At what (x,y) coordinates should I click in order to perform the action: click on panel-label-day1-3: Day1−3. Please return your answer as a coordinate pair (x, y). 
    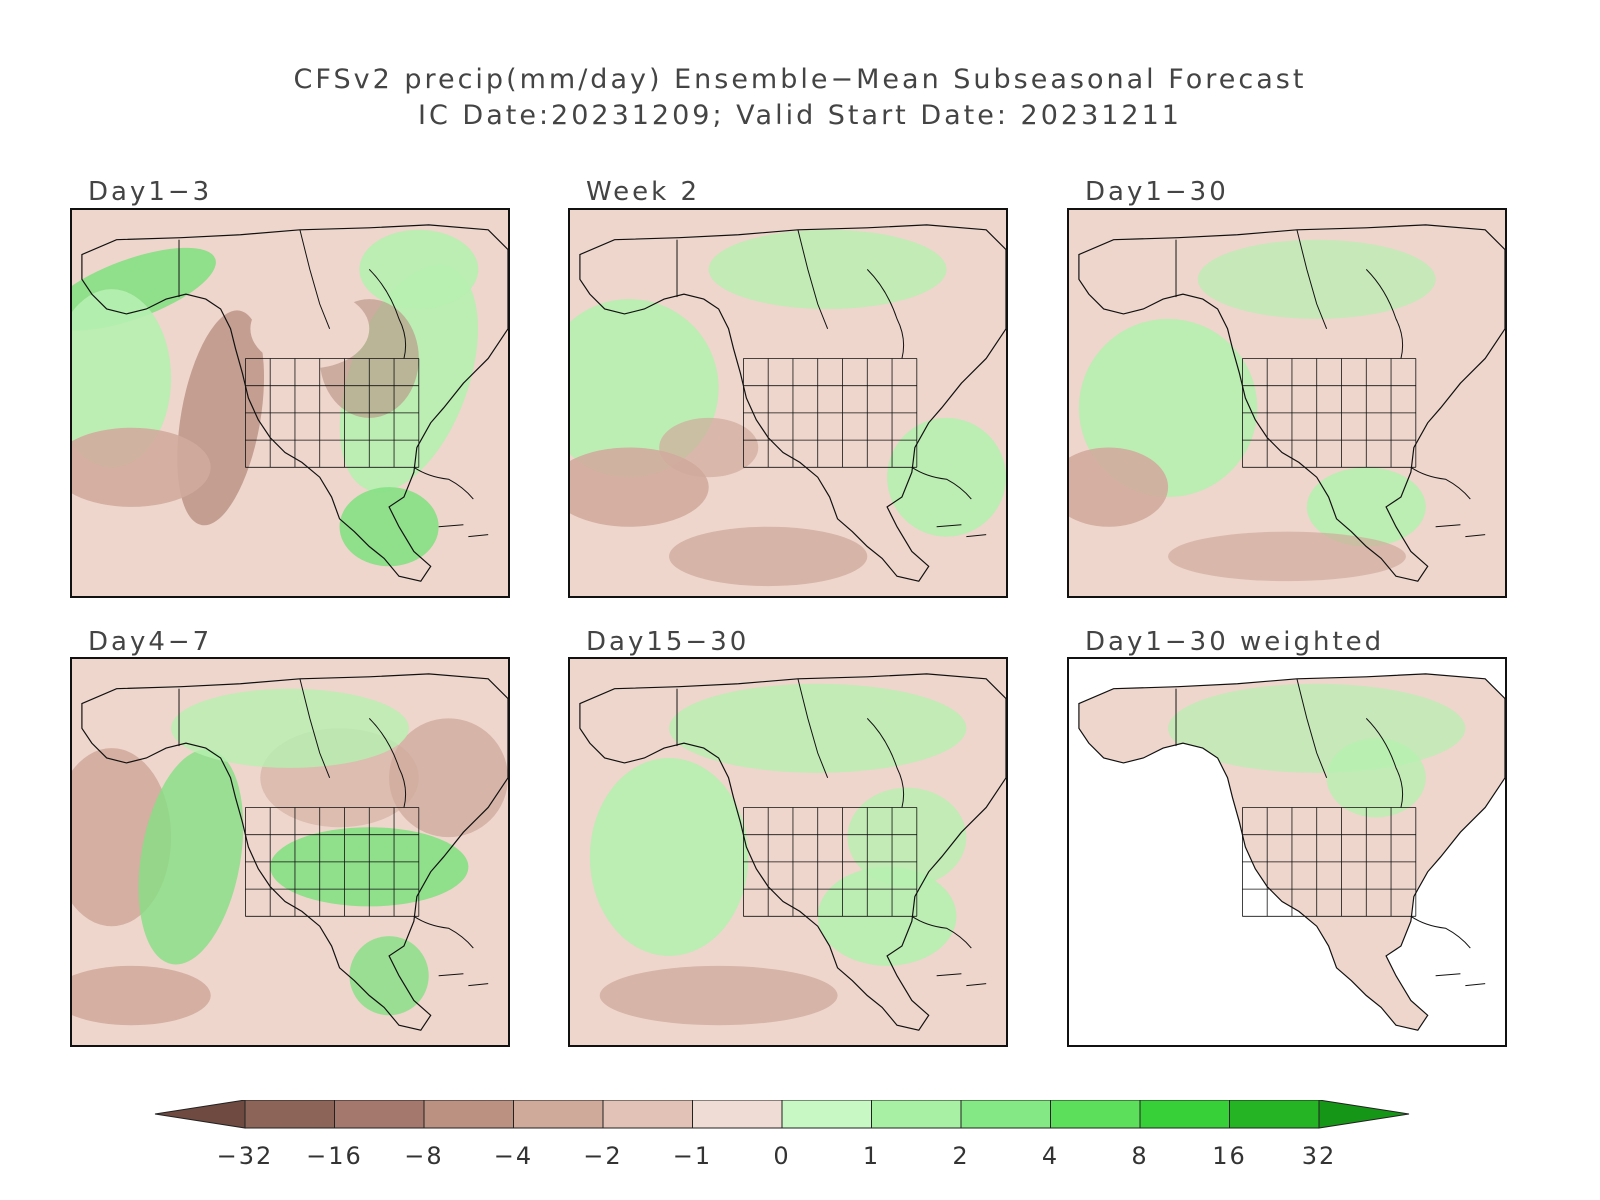
    Looking at the image, I should click on (150, 192).